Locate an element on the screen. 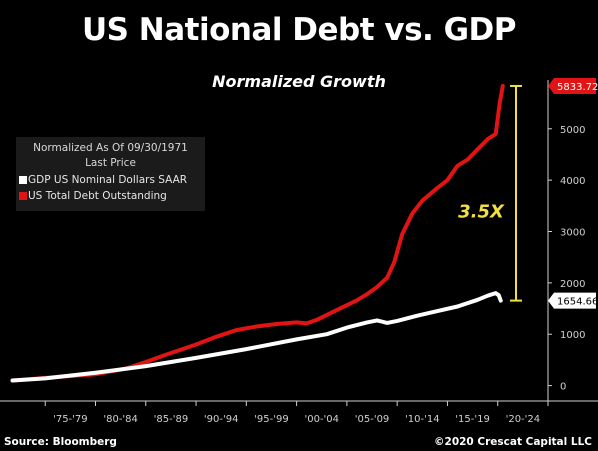  y-tick-label: 0 is located at coordinates (563, 387).